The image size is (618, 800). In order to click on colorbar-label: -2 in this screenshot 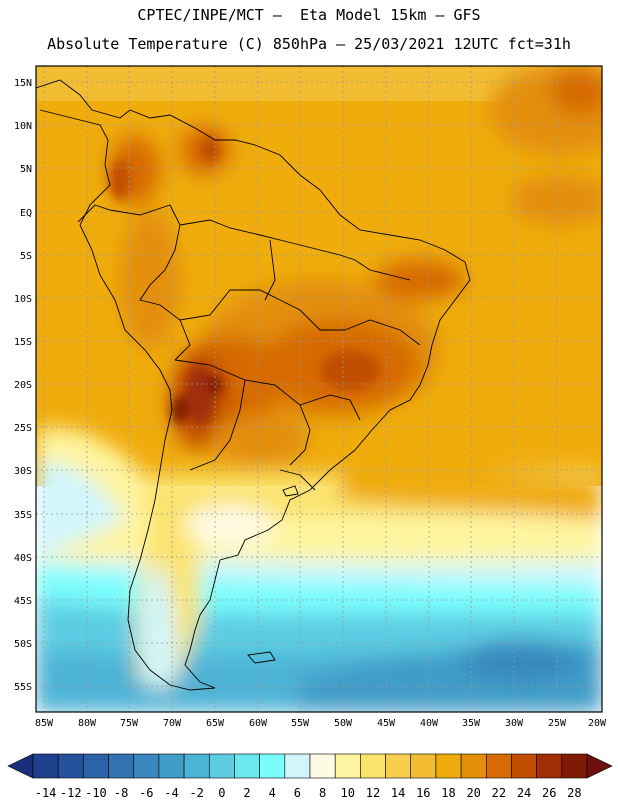, I will do `click(196, 793)`.